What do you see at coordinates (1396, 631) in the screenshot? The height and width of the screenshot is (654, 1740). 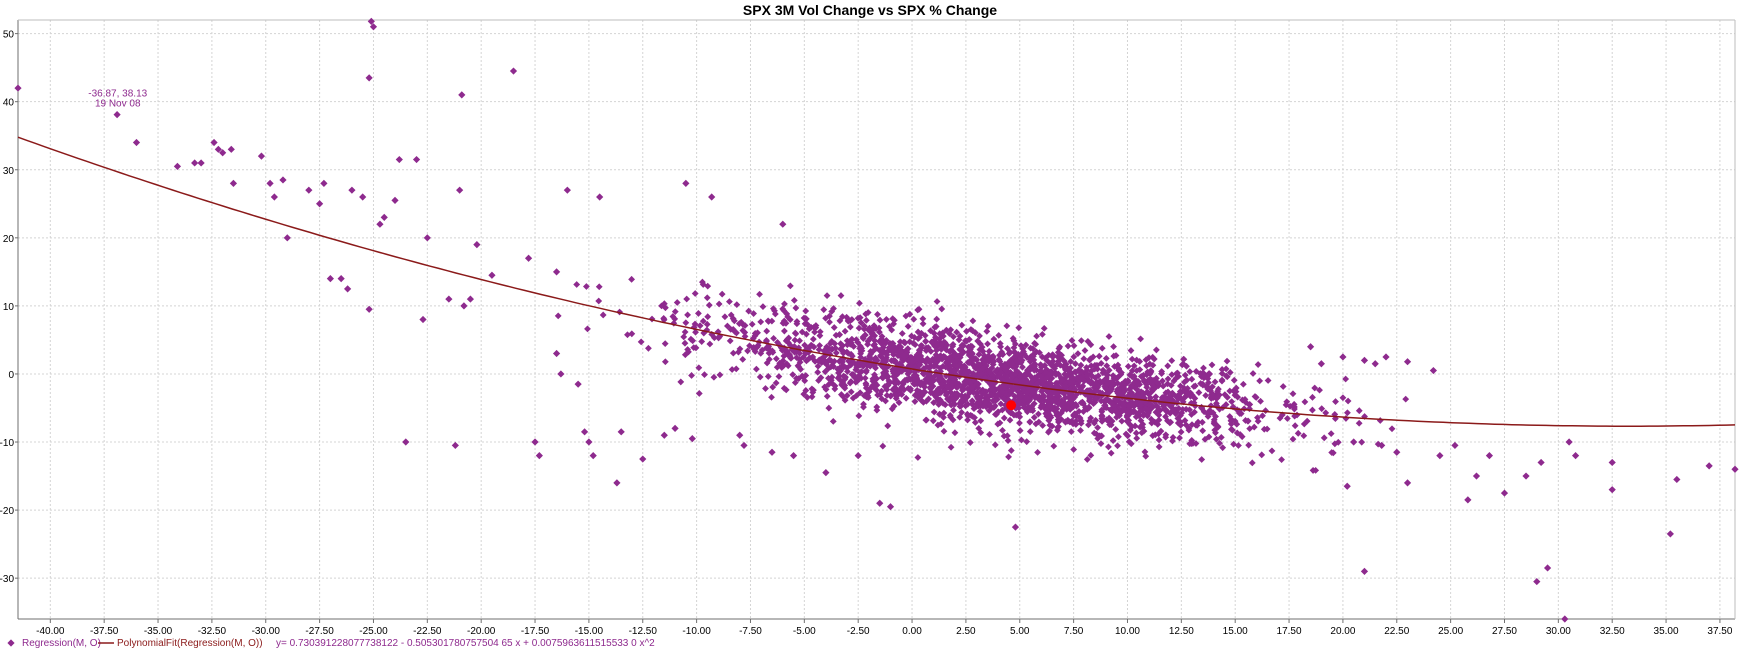 I see `x-tick-label: 22.50` at bounding box center [1396, 631].